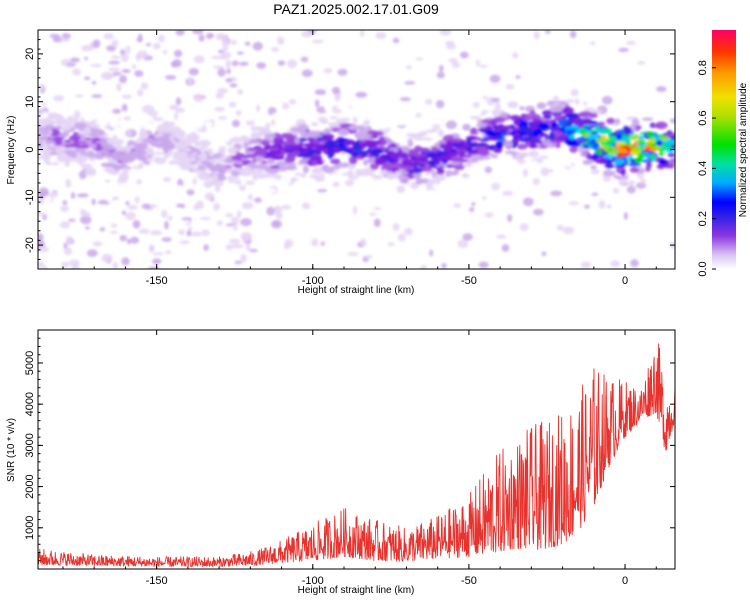  What do you see at coordinates (11, 450) in the screenshot?
I see `snr-y-label: SNR (10 * v/v)` at bounding box center [11, 450].